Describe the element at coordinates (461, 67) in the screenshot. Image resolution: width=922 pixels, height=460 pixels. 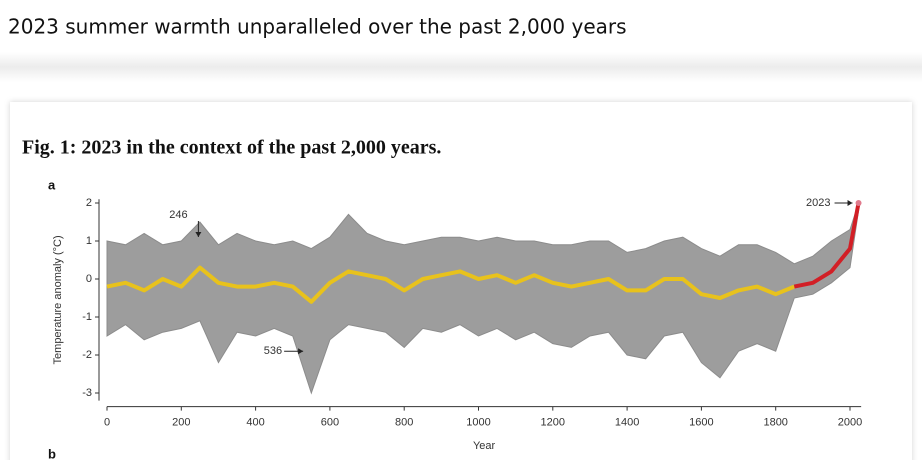
I see `divider` at that location.